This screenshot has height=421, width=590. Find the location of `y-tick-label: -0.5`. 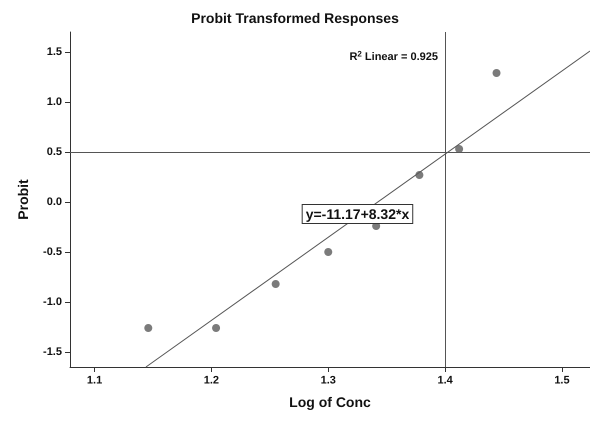

y-tick-label: -0.5 is located at coordinates (52, 252).